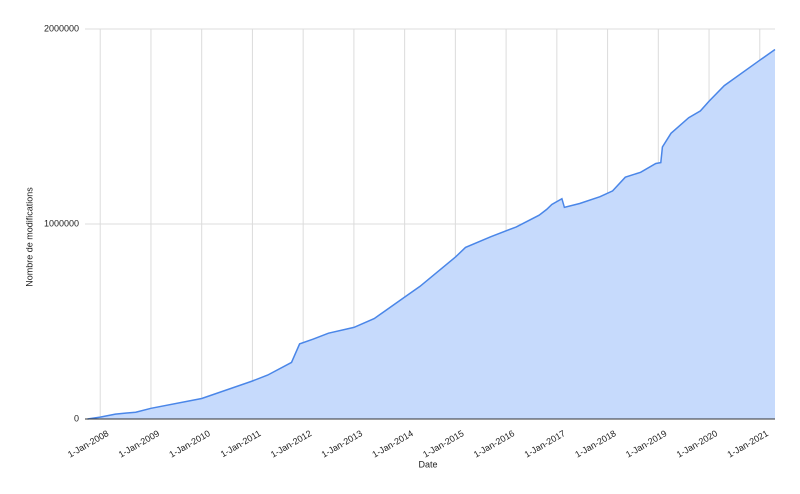 The image size is (800, 494). I want to click on y-tick-label: 1000000, so click(61, 223).